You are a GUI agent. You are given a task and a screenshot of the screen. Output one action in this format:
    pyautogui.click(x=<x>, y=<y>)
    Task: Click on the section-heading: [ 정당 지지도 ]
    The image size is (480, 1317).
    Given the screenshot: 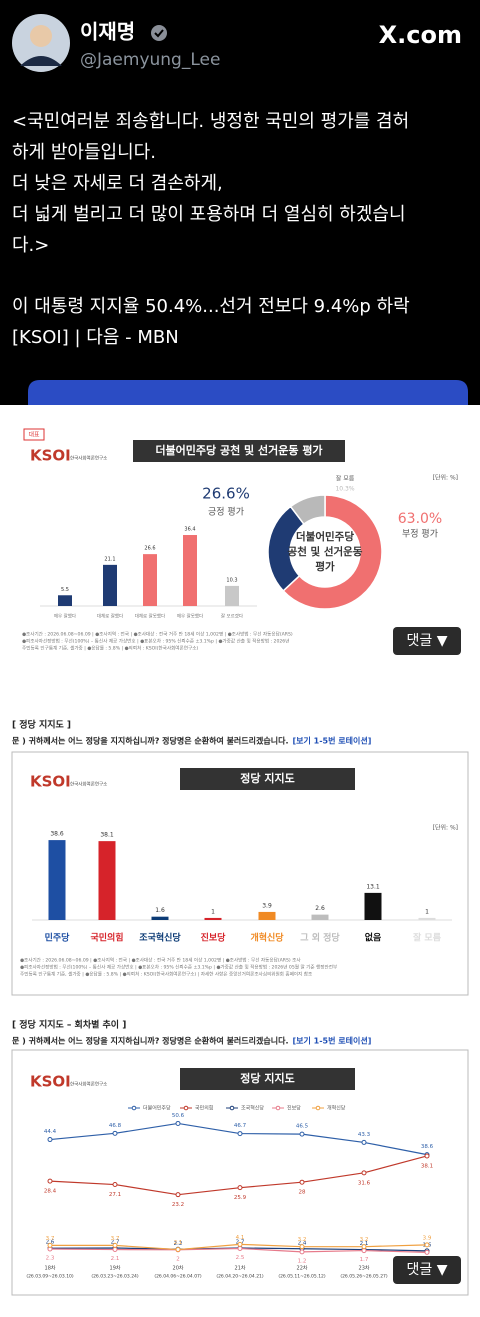 What is the action you would take?
    pyautogui.click(x=41, y=725)
    